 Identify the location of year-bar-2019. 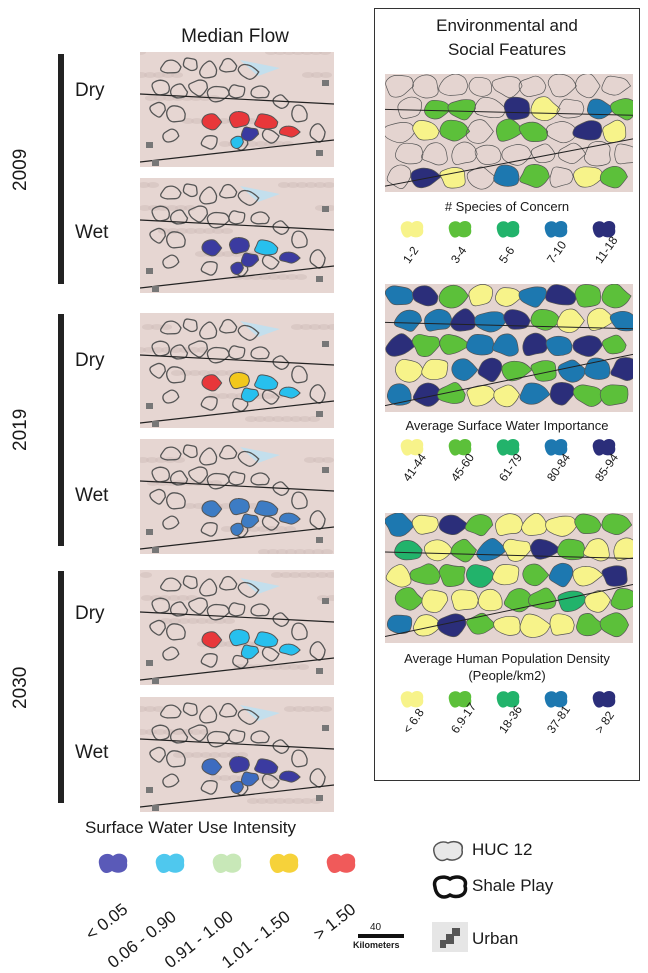
(61, 430).